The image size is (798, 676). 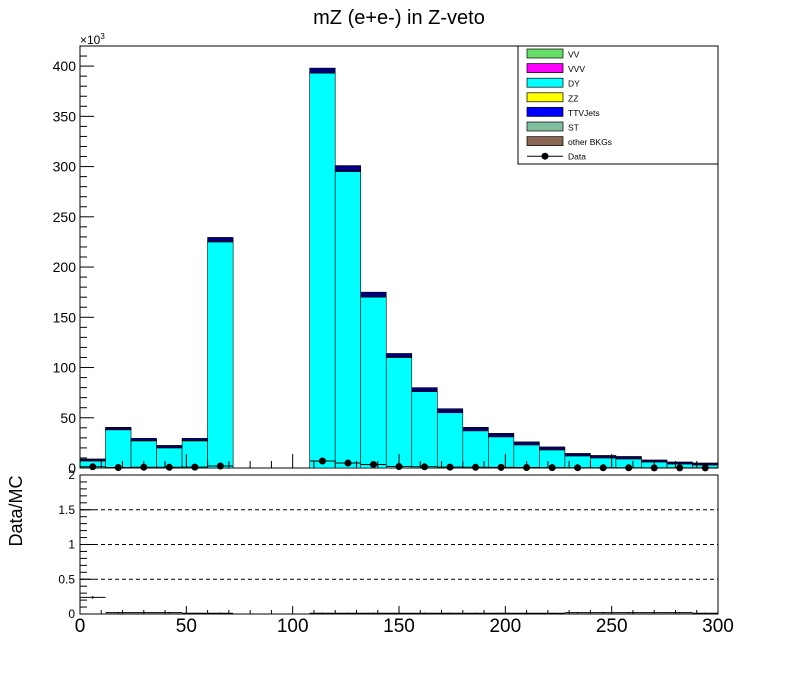 I want to click on legend-label: DY, so click(x=574, y=84).